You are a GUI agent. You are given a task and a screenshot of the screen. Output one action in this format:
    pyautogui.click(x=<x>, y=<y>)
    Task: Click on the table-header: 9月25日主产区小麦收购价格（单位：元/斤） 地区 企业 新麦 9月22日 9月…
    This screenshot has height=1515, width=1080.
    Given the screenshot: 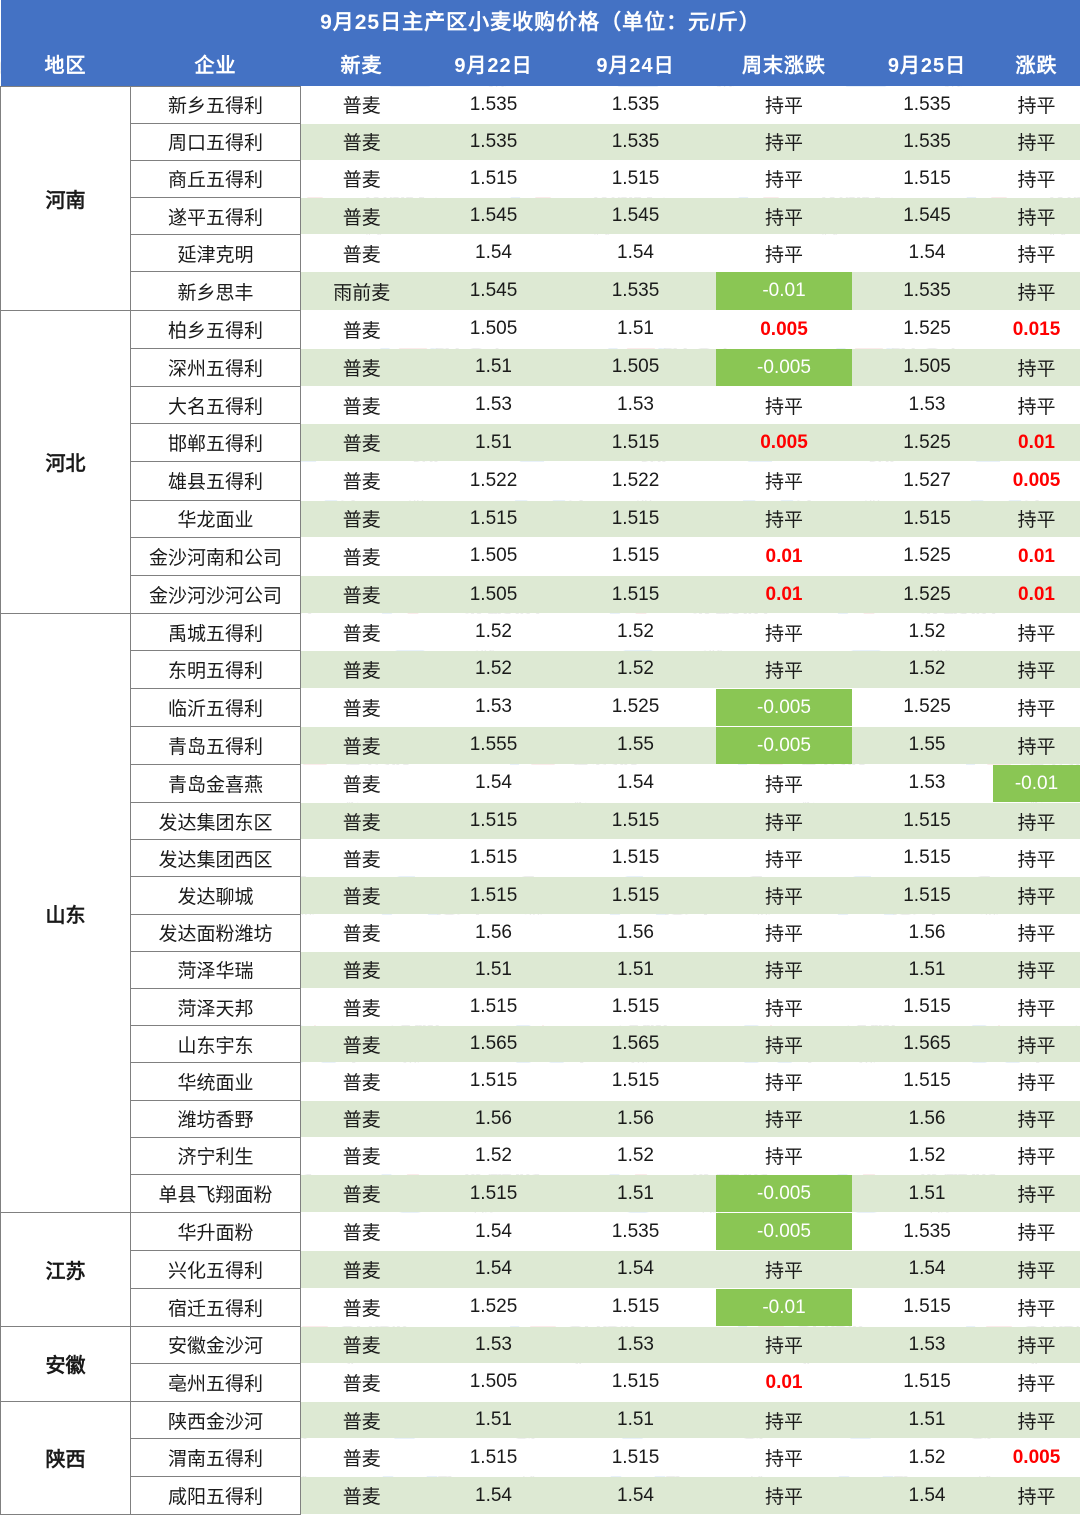 What is the action you would take?
    pyautogui.click(x=540, y=43)
    